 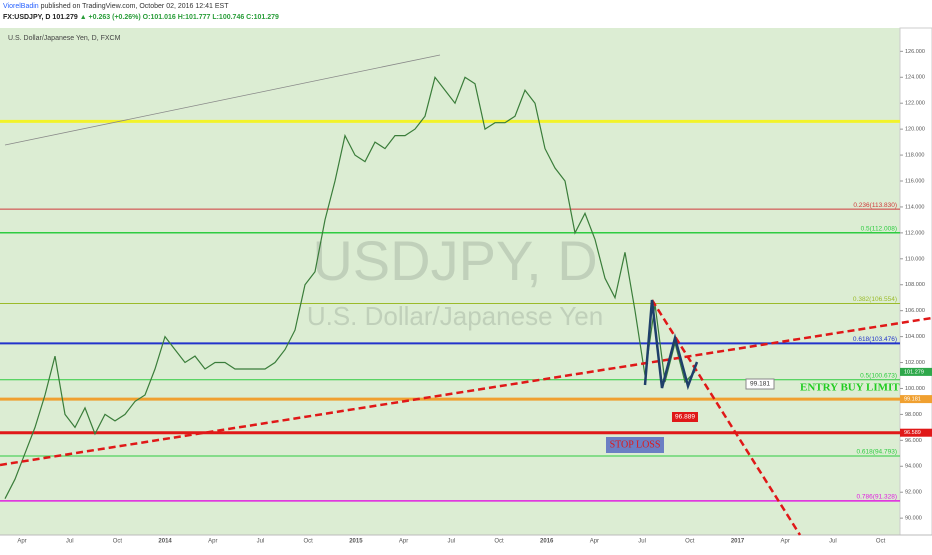 I want to click on stop-box, so click(x=635, y=445).